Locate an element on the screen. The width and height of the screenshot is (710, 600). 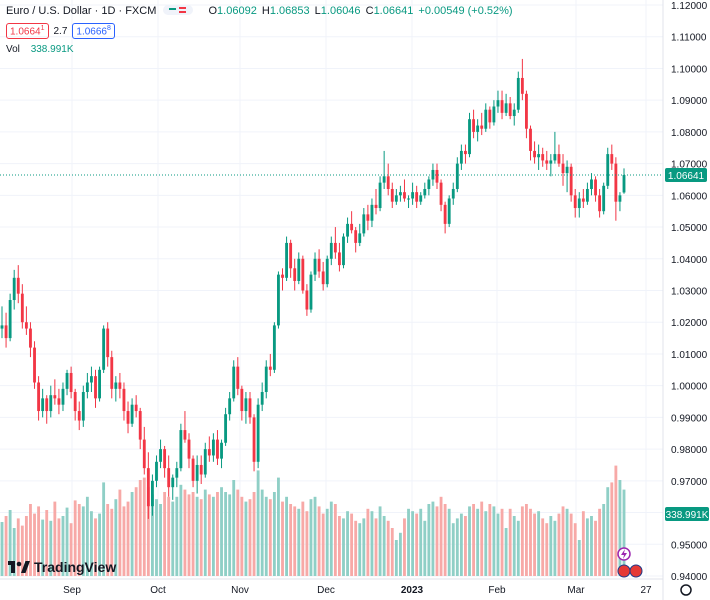
us-flag-event-icon is located at coordinates (624, 571).